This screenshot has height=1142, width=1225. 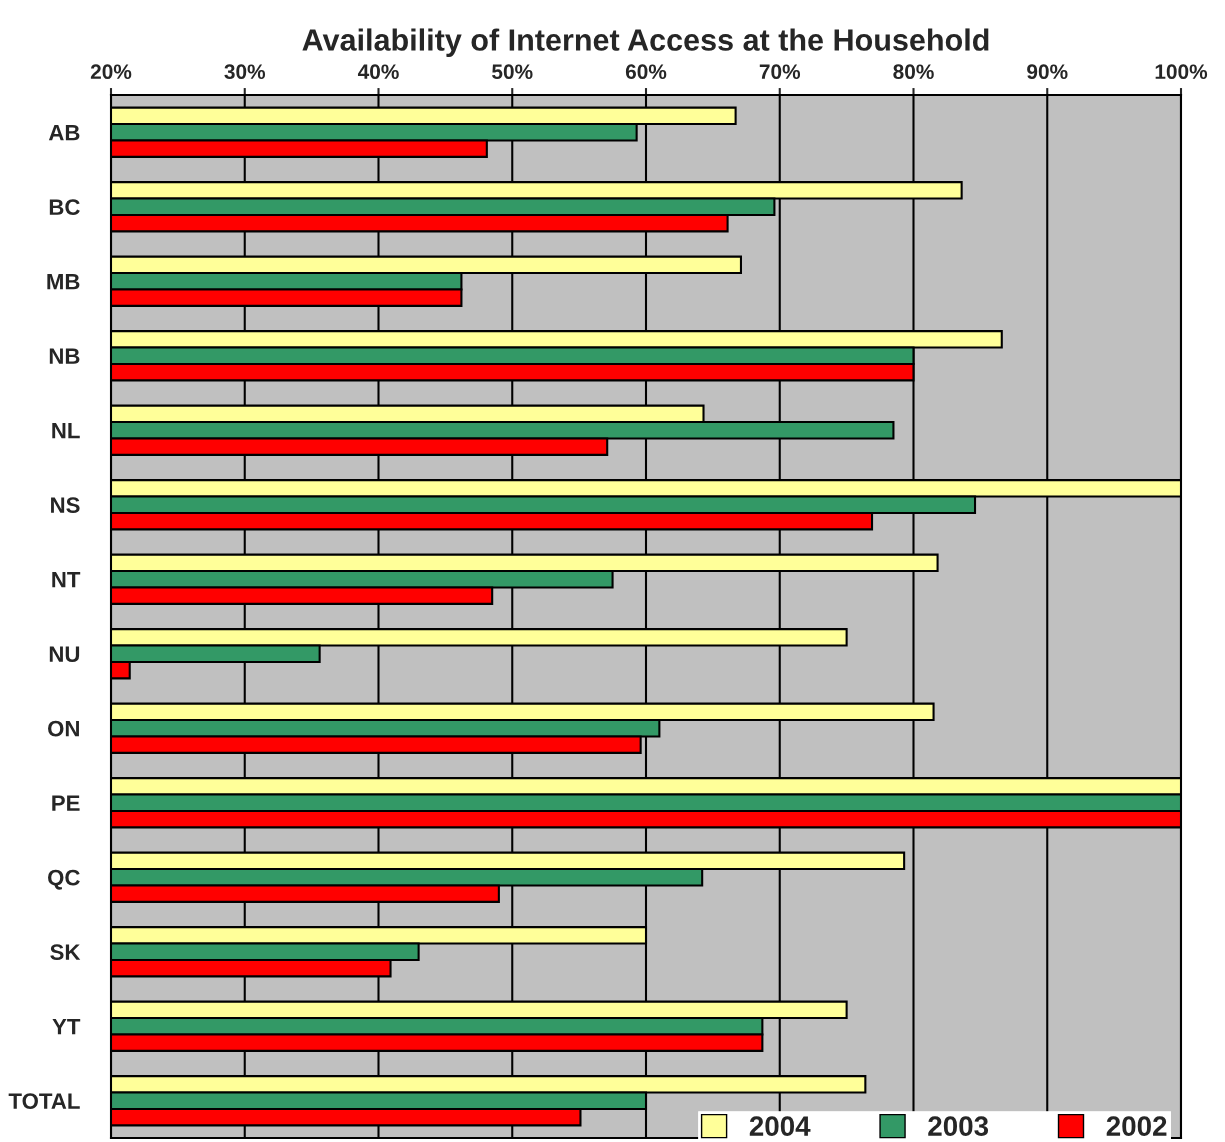 What do you see at coordinates (63, 282) in the screenshot?
I see `y-tick-label: MB` at bounding box center [63, 282].